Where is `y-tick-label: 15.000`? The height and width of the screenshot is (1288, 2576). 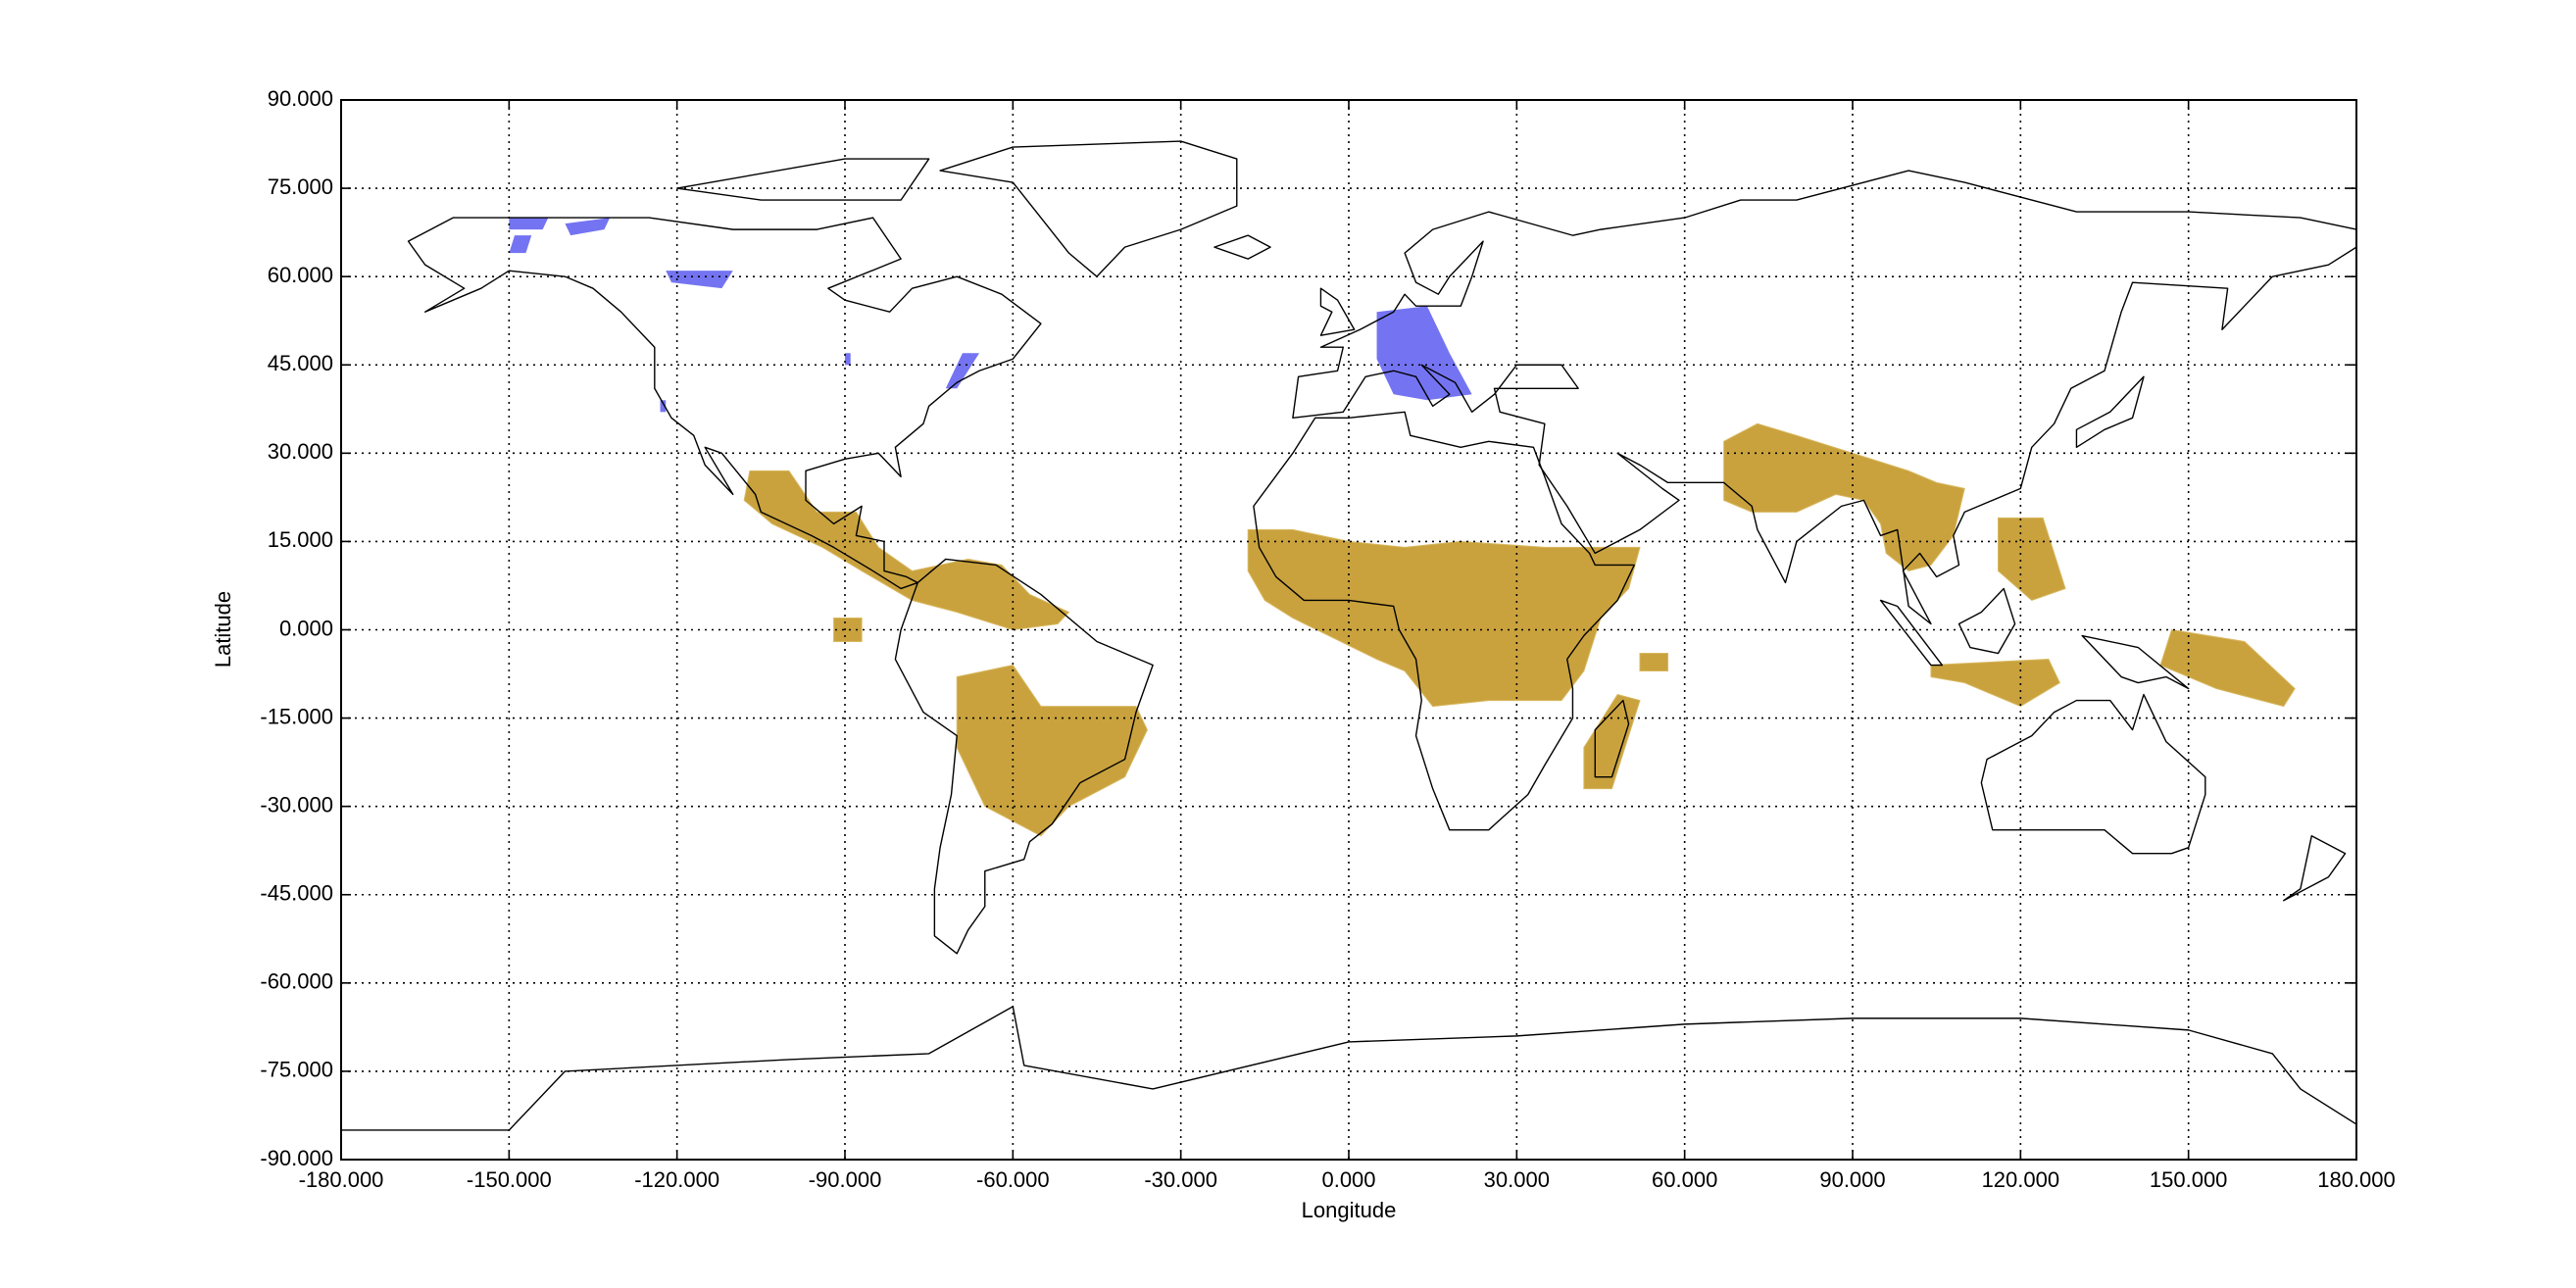 y-tick-label: 15.000 is located at coordinates (300, 539).